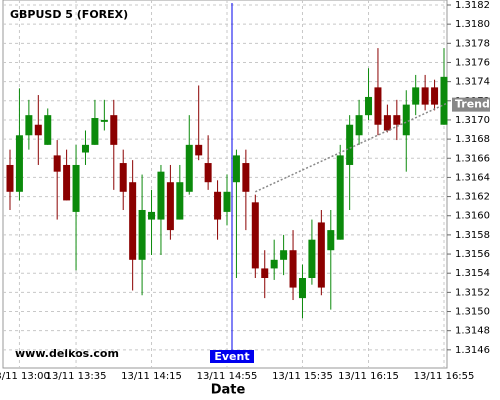 This screenshot has height=400, width=500. Describe the element at coordinates (472, 331) in the screenshot. I see `y-tick-label: 1.3148` at that location.